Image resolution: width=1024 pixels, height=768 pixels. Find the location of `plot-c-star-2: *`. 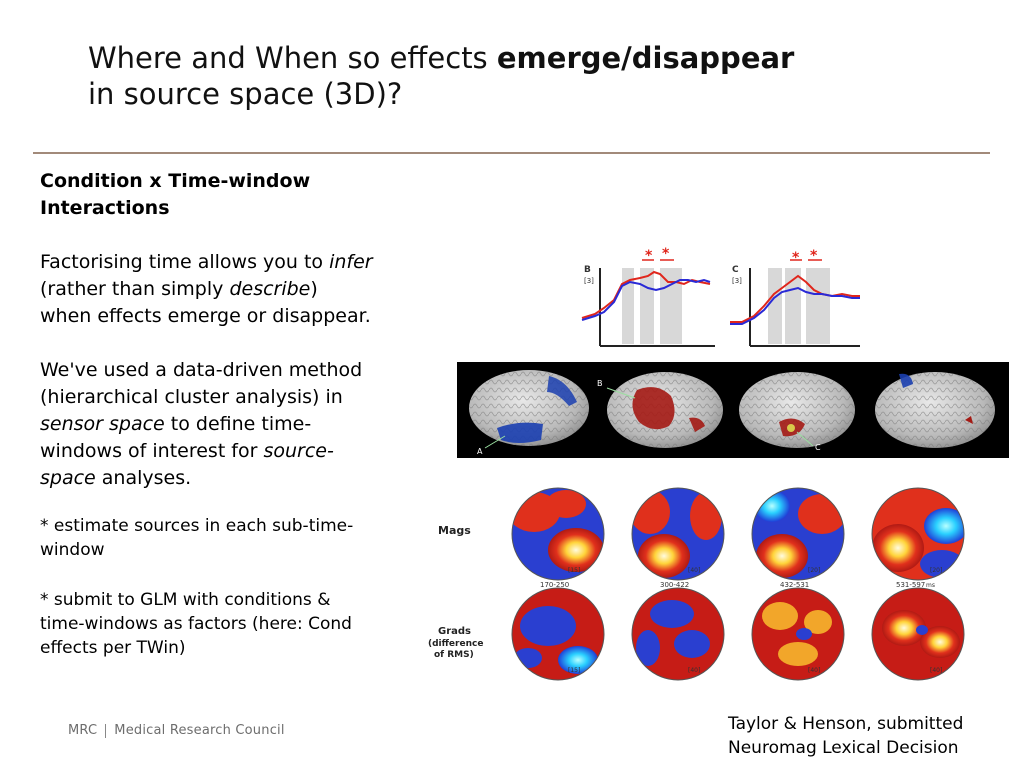

plot-c-star-2: * is located at coordinates (814, 256).